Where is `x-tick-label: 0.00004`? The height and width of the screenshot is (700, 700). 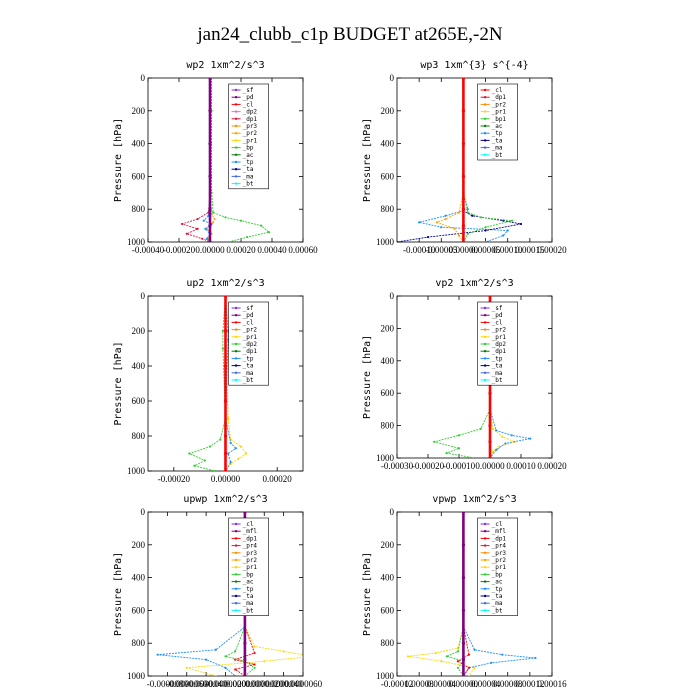 x-tick-label: 0.00004 is located at coordinates (442, 684).